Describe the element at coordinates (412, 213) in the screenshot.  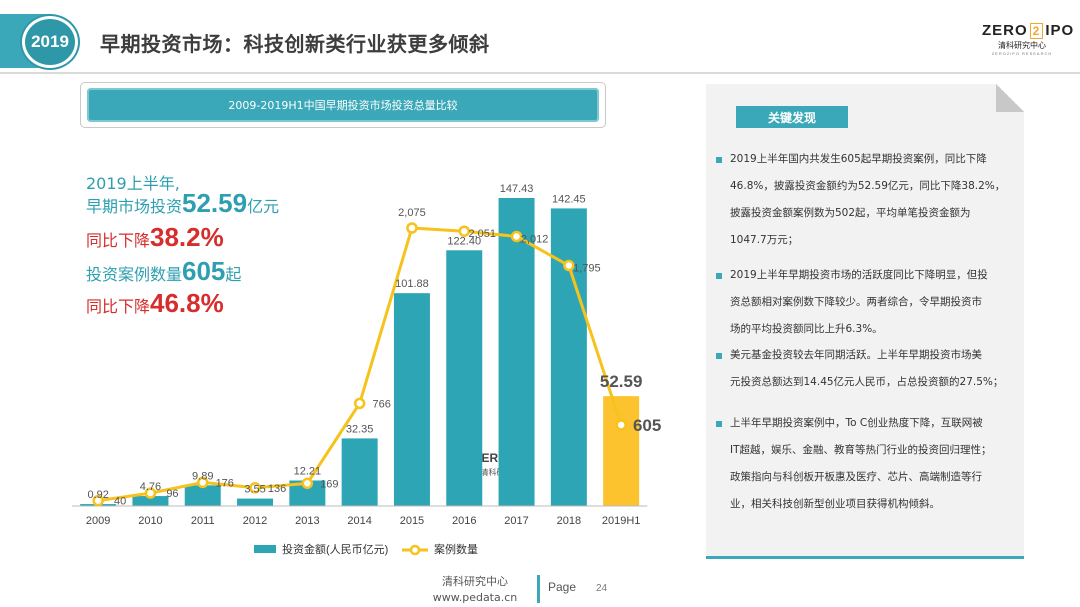
I see `line-label-2015: 2,075` at that location.